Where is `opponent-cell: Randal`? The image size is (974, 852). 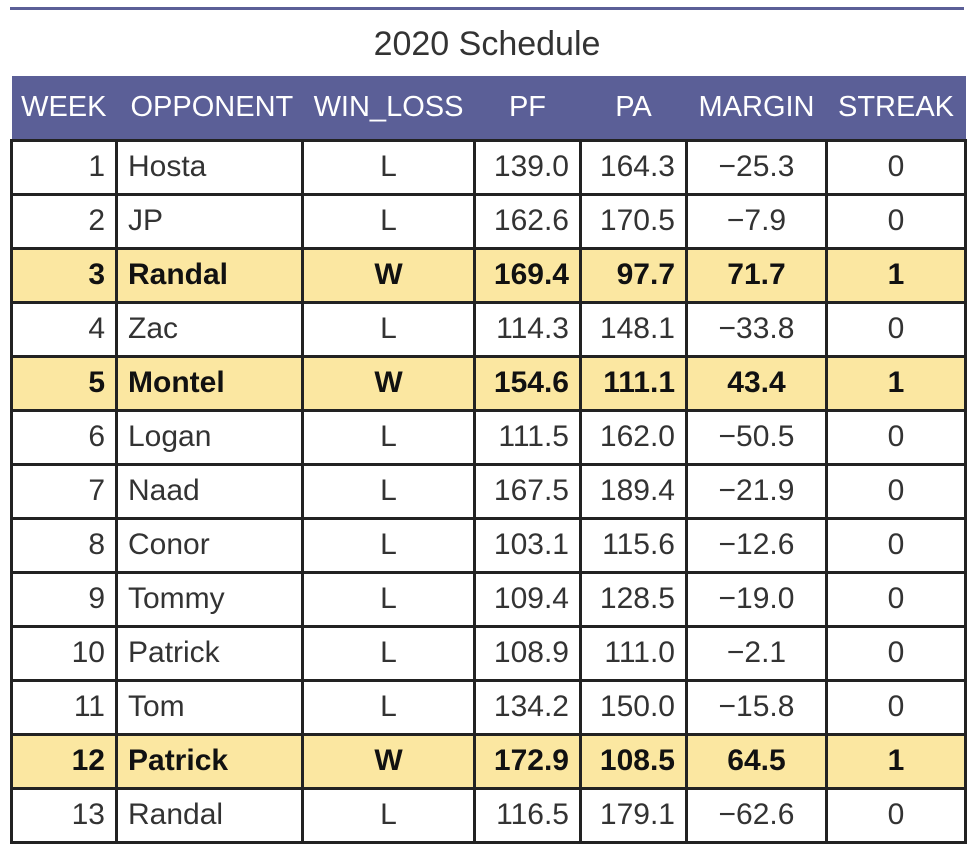 opponent-cell: Randal is located at coordinates (209, 816).